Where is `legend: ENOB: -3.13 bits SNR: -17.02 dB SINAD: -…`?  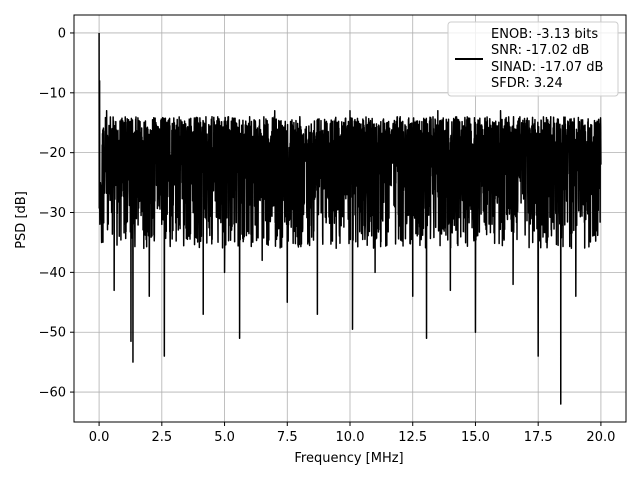 legend: ENOB: -3.13 bits SNR: -17.02 dB SINAD: -… is located at coordinates (533, 59).